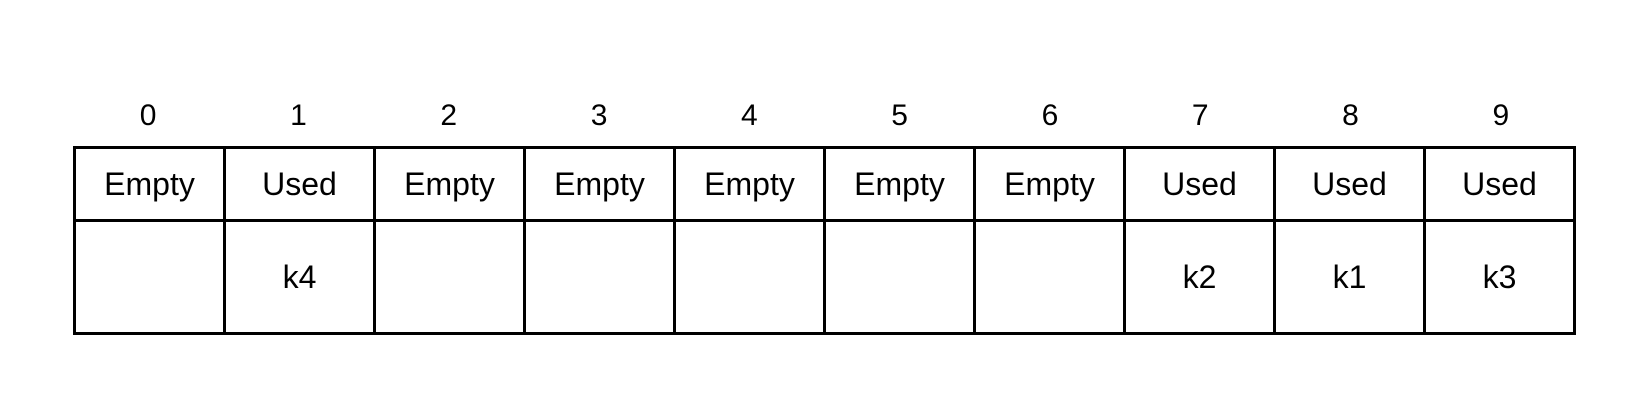 This screenshot has width=1650, height=413. What do you see at coordinates (751, 184) in the screenshot?
I see `slot-status-4: Empty` at bounding box center [751, 184].